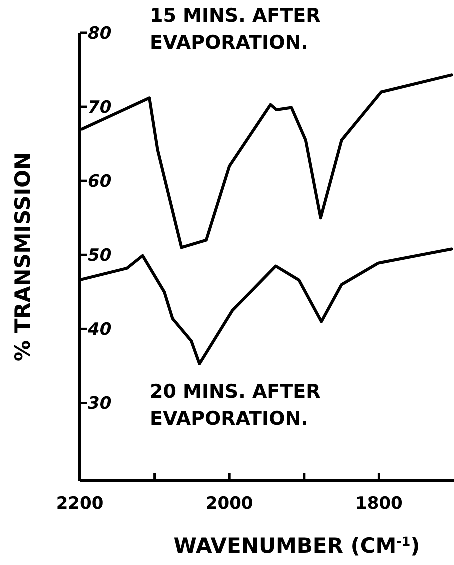 The width and height of the screenshot is (454, 565). Describe the element at coordinates (100, 34) in the screenshot. I see `y-tick-label: 80` at that location.